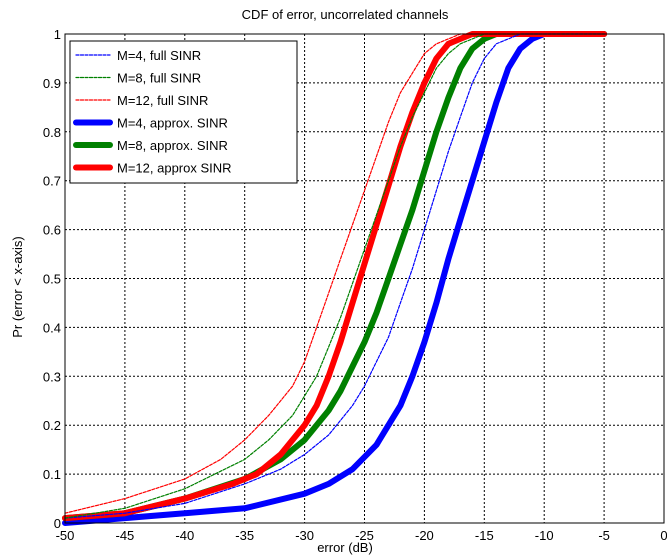 This screenshot has width=667, height=558. What do you see at coordinates (52, 376) in the screenshot?
I see `y-tick-label: 0.3` at bounding box center [52, 376].